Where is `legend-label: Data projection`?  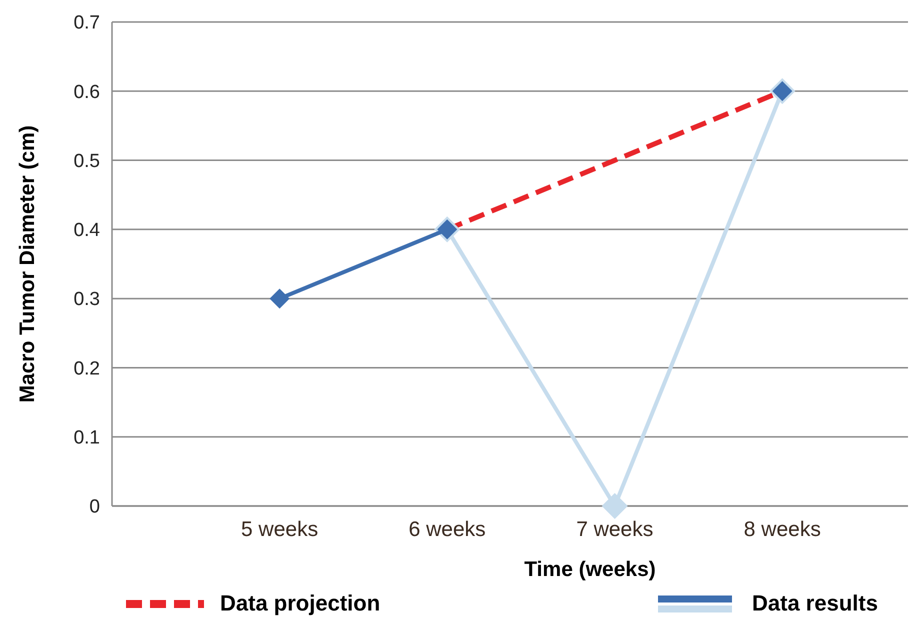 legend-label: Data projection is located at coordinates (300, 603).